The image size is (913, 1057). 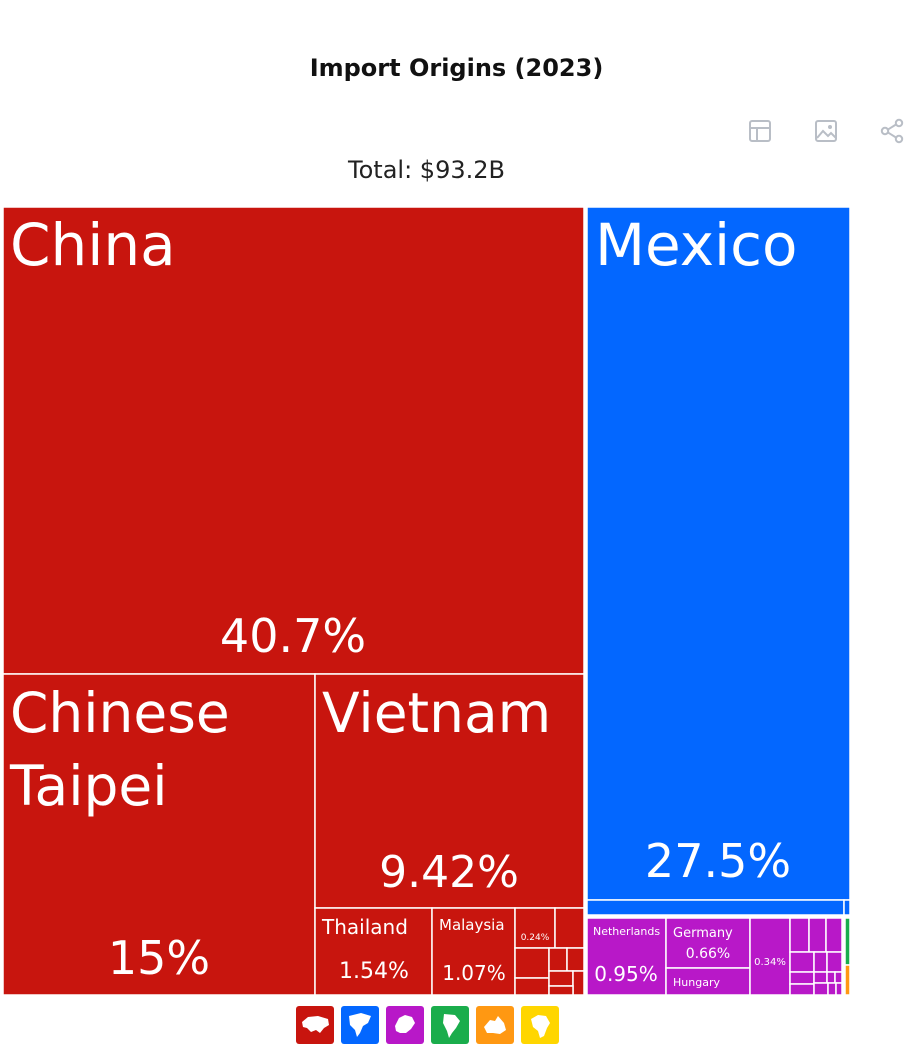 I want to click on tile-label-vietnam: Vietnam, so click(x=436, y=713).